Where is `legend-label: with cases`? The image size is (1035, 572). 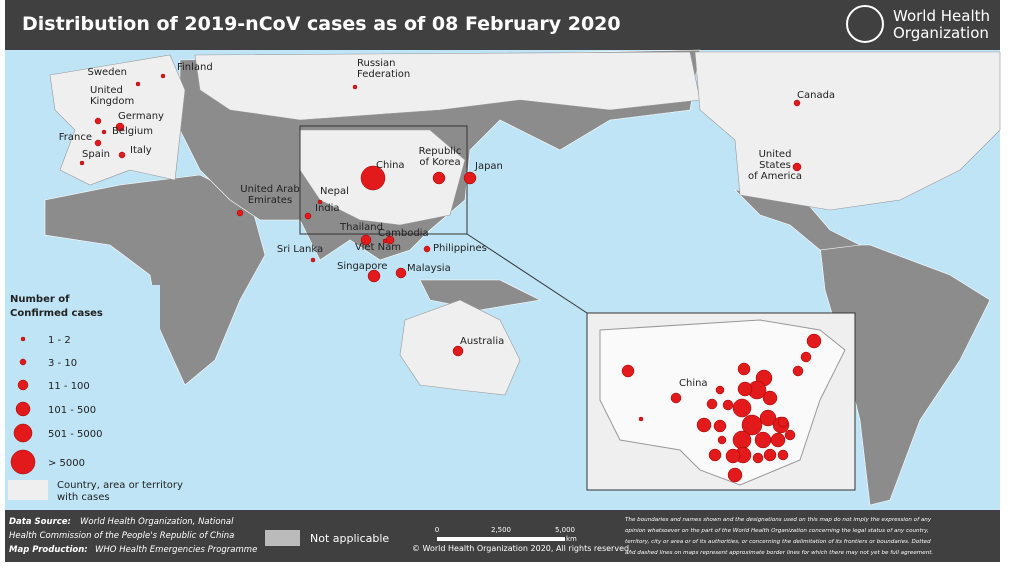 legend-label: with cases is located at coordinates (83, 497).